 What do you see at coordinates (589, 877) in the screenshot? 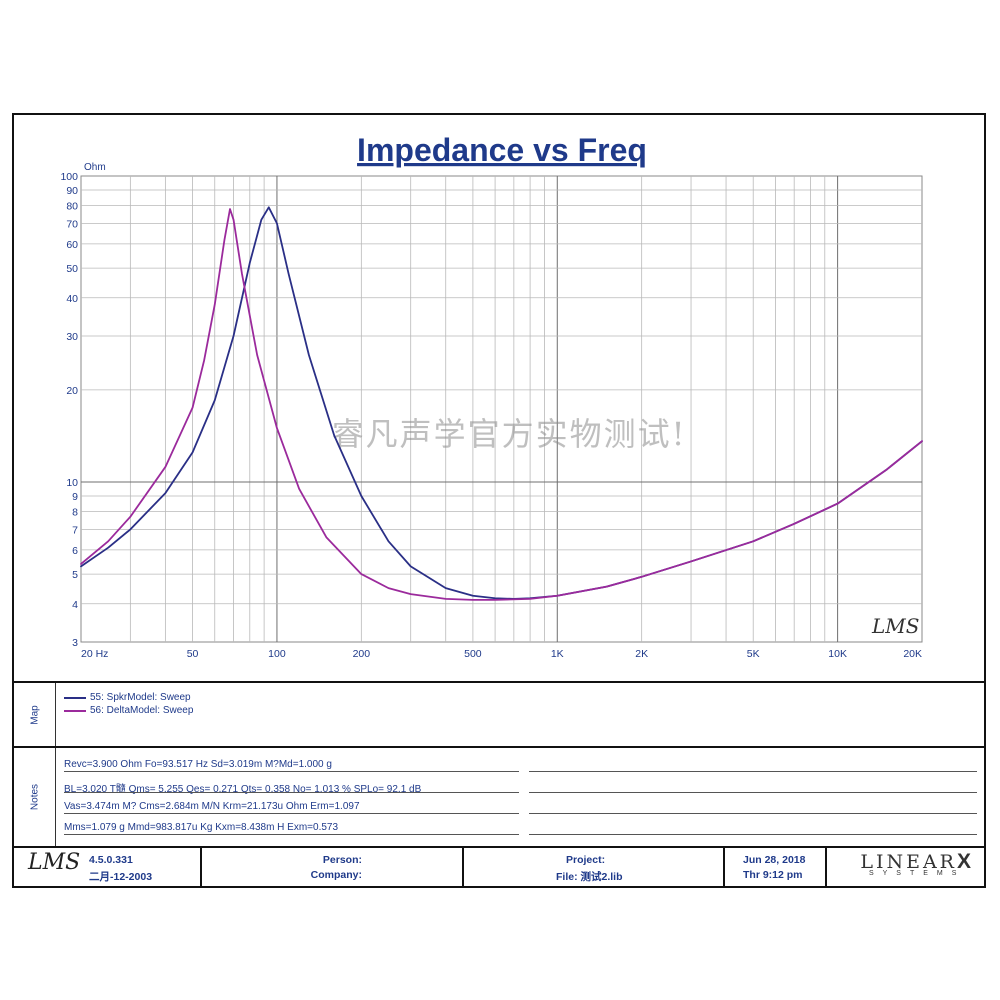
I see `file-label: File: 测试2.lib` at bounding box center [589, 877].